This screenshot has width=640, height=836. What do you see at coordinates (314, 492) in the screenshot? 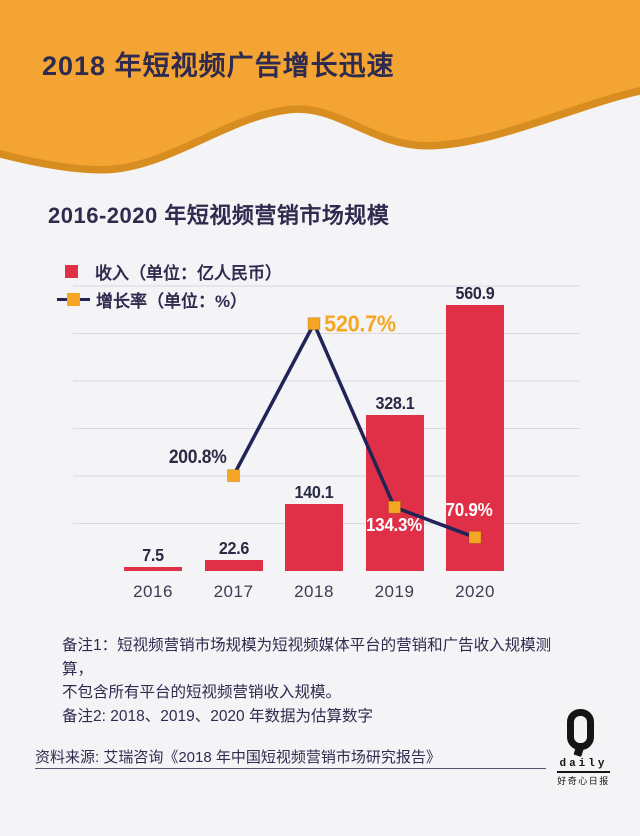
I see `bar-value-label-2018: 140.1` at bounding box center [314, 492].